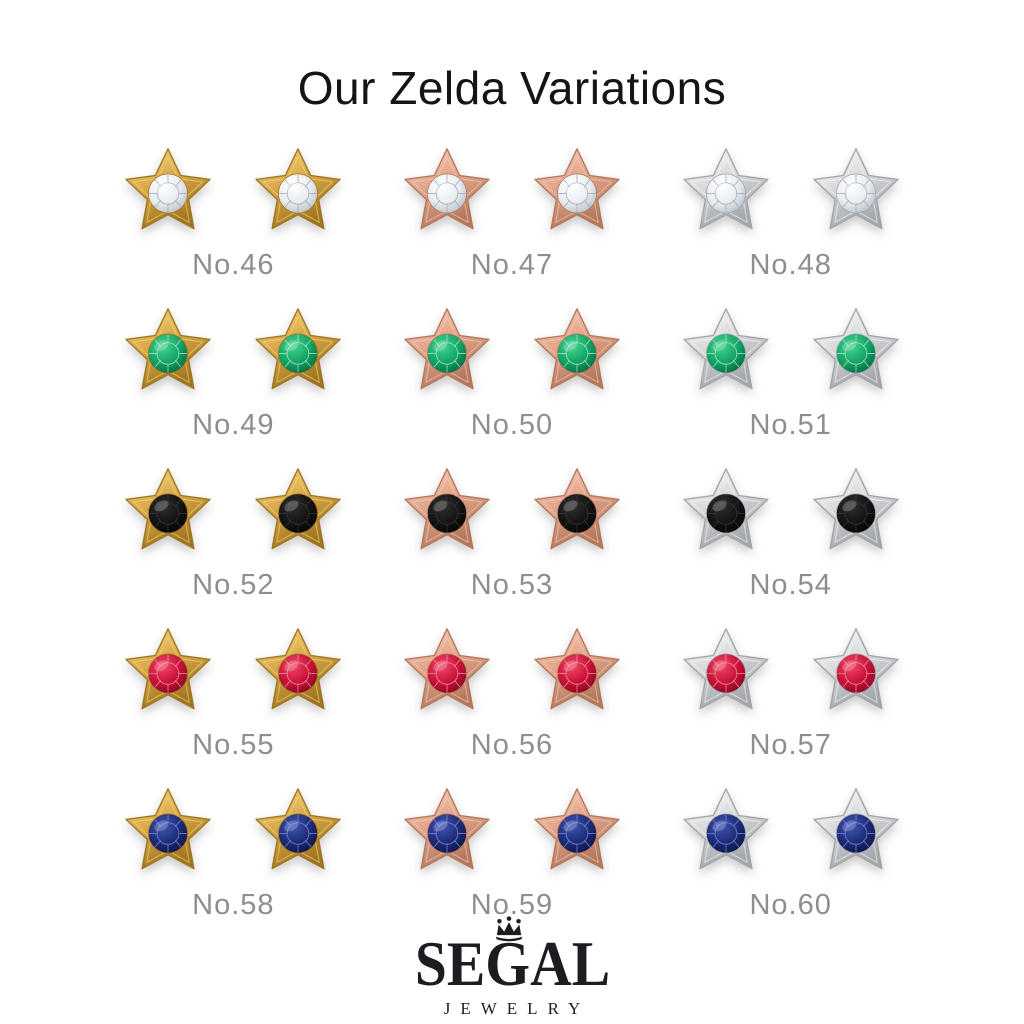 Image resolution: width=1024 pixels, height=1024 pixels. Describe the element at coordinates (512, 425) in the screenshot. I see `variation-label: No.50` at that location.